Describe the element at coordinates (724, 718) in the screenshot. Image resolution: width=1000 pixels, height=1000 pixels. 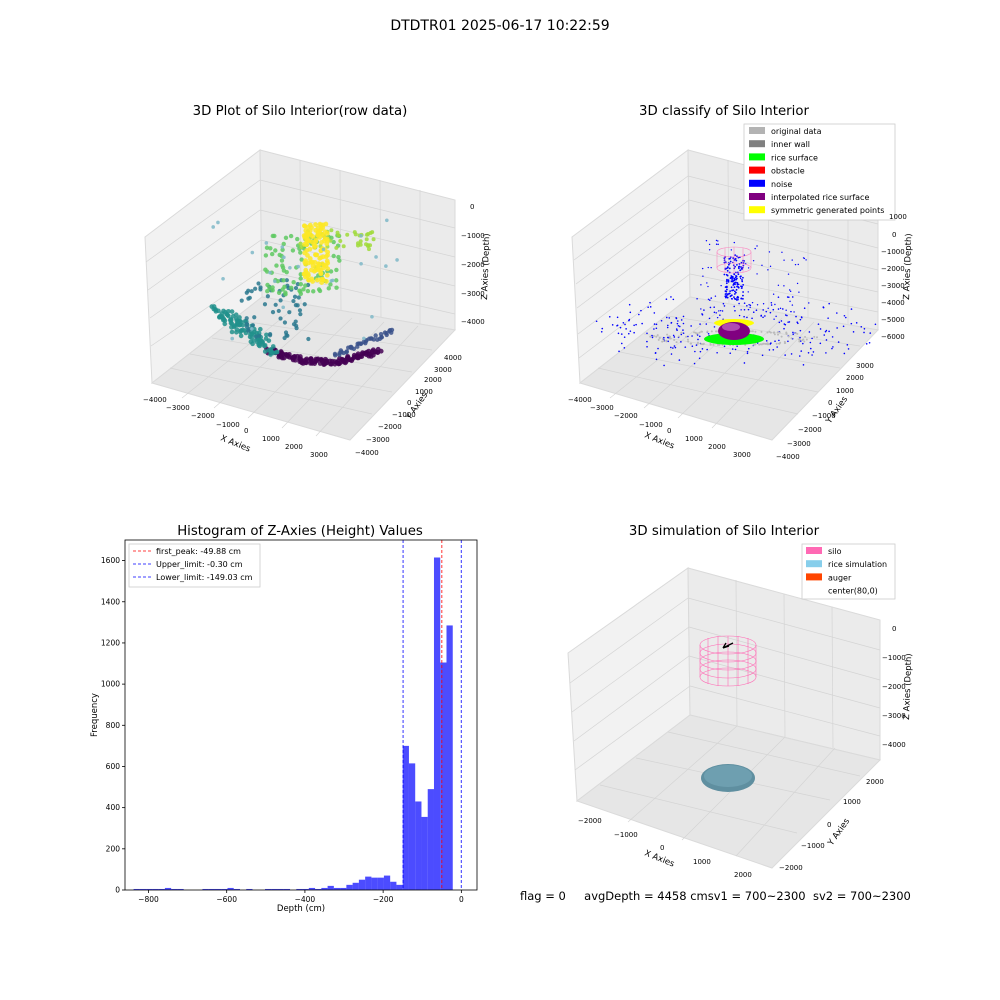
I see `plot4-panes` at that location.